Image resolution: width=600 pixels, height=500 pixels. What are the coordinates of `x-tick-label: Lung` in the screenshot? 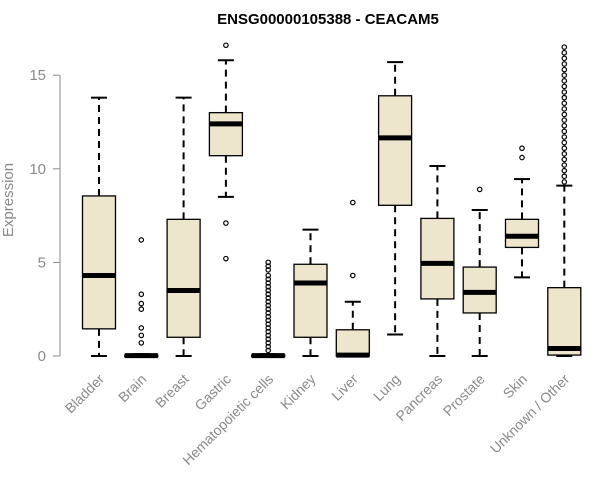 It's located at (386, 387).